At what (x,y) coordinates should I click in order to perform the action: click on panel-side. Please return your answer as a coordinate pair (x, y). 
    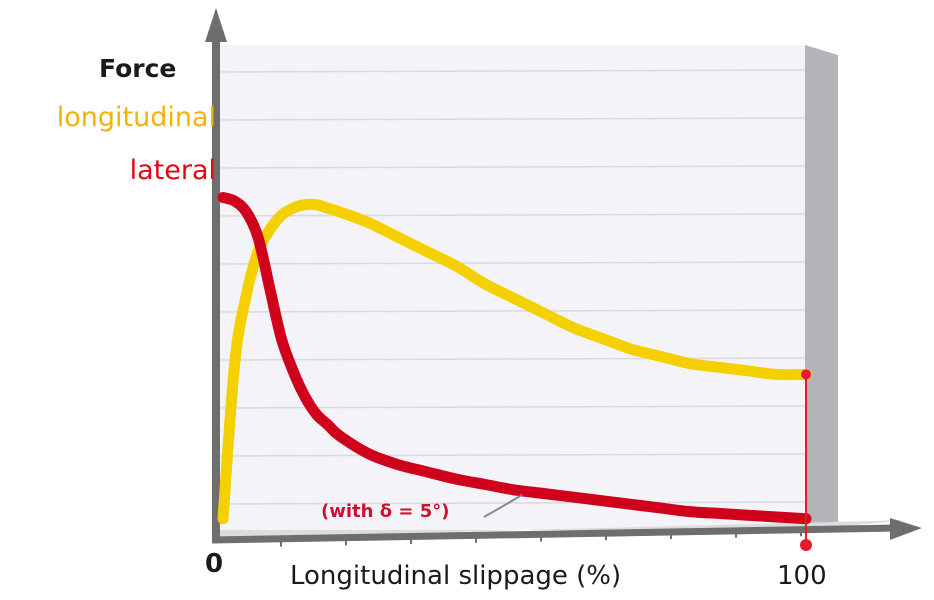
    Looking at the image, I should click on (821, 287).